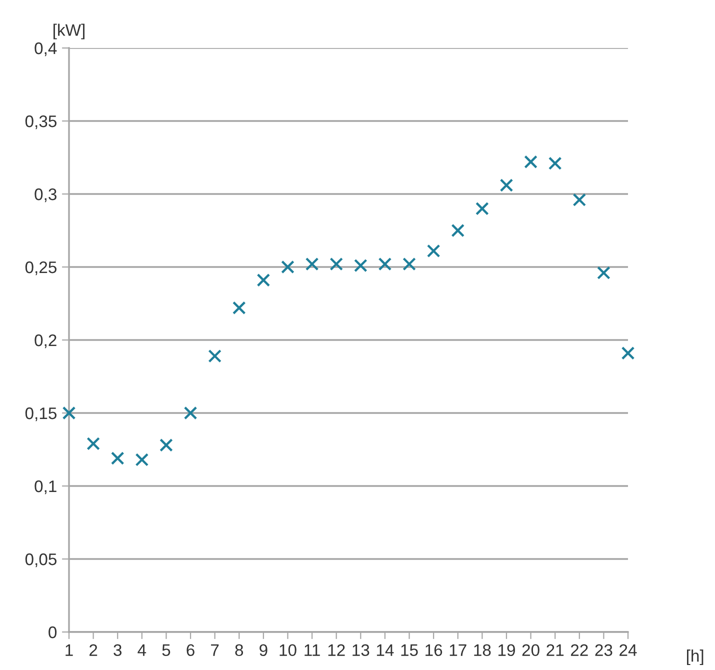 This screenshot has width=715, height=670. What do you see at coordinates (45, 487) in the screenshot?
I see `y-tick-label: 0,1` at bounding box center [45, 487].